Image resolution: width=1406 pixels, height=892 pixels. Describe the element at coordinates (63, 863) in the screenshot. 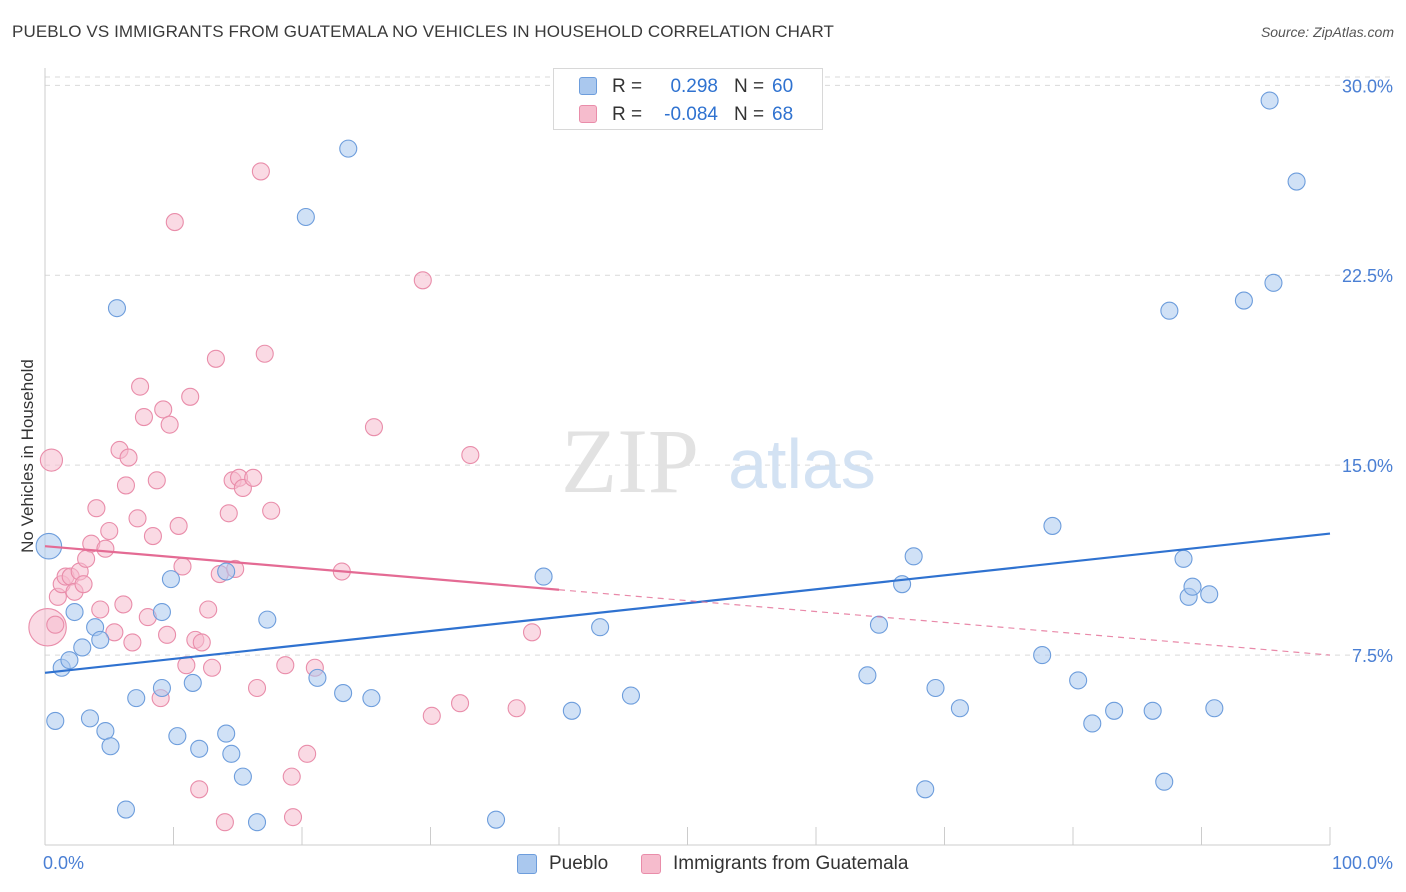

I see `x-tick-label: 0.0%` at that location.